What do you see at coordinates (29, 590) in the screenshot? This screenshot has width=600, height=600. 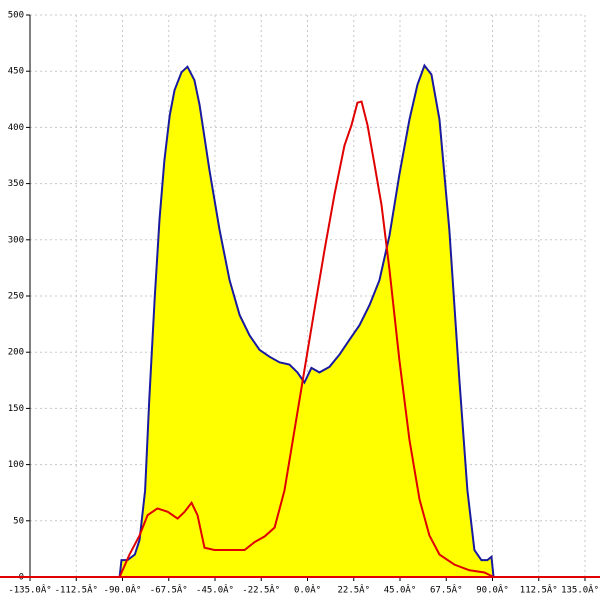 I see `x-tick-label: -135.0Â°` at bounding box center [29, 590].